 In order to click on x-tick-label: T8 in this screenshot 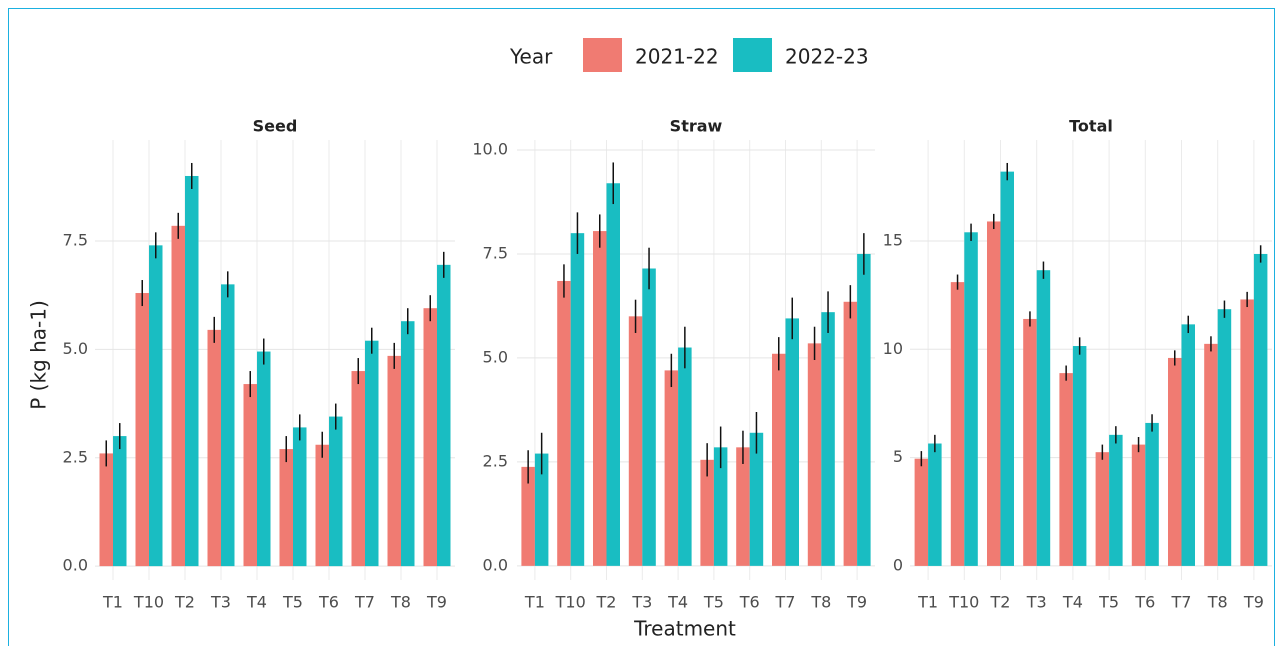, I will do `click(820, 602)`.